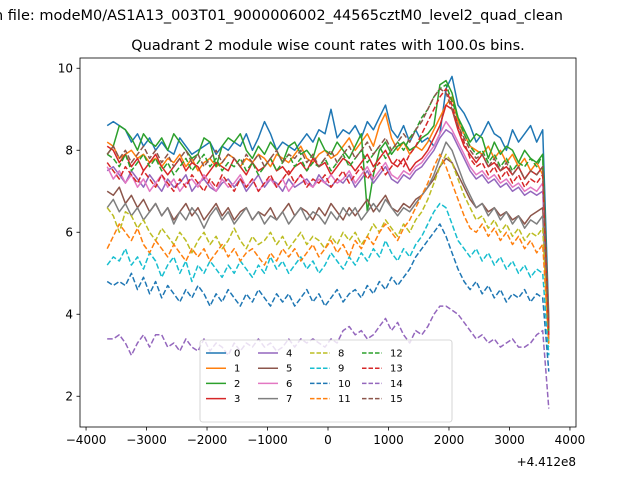 The width and height of the screenshot is (640, 480). What do you see at coordinates (344, 399) in the screenshot?
I see `legend-label-11: 11` at bounding box center [344, 399].